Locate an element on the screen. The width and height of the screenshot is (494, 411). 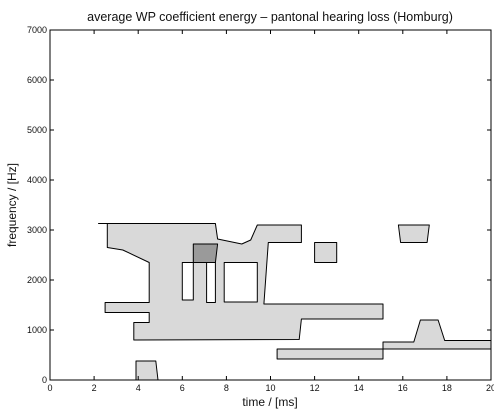
y-tick-label: 6000 is located at coordinates (37, 80).